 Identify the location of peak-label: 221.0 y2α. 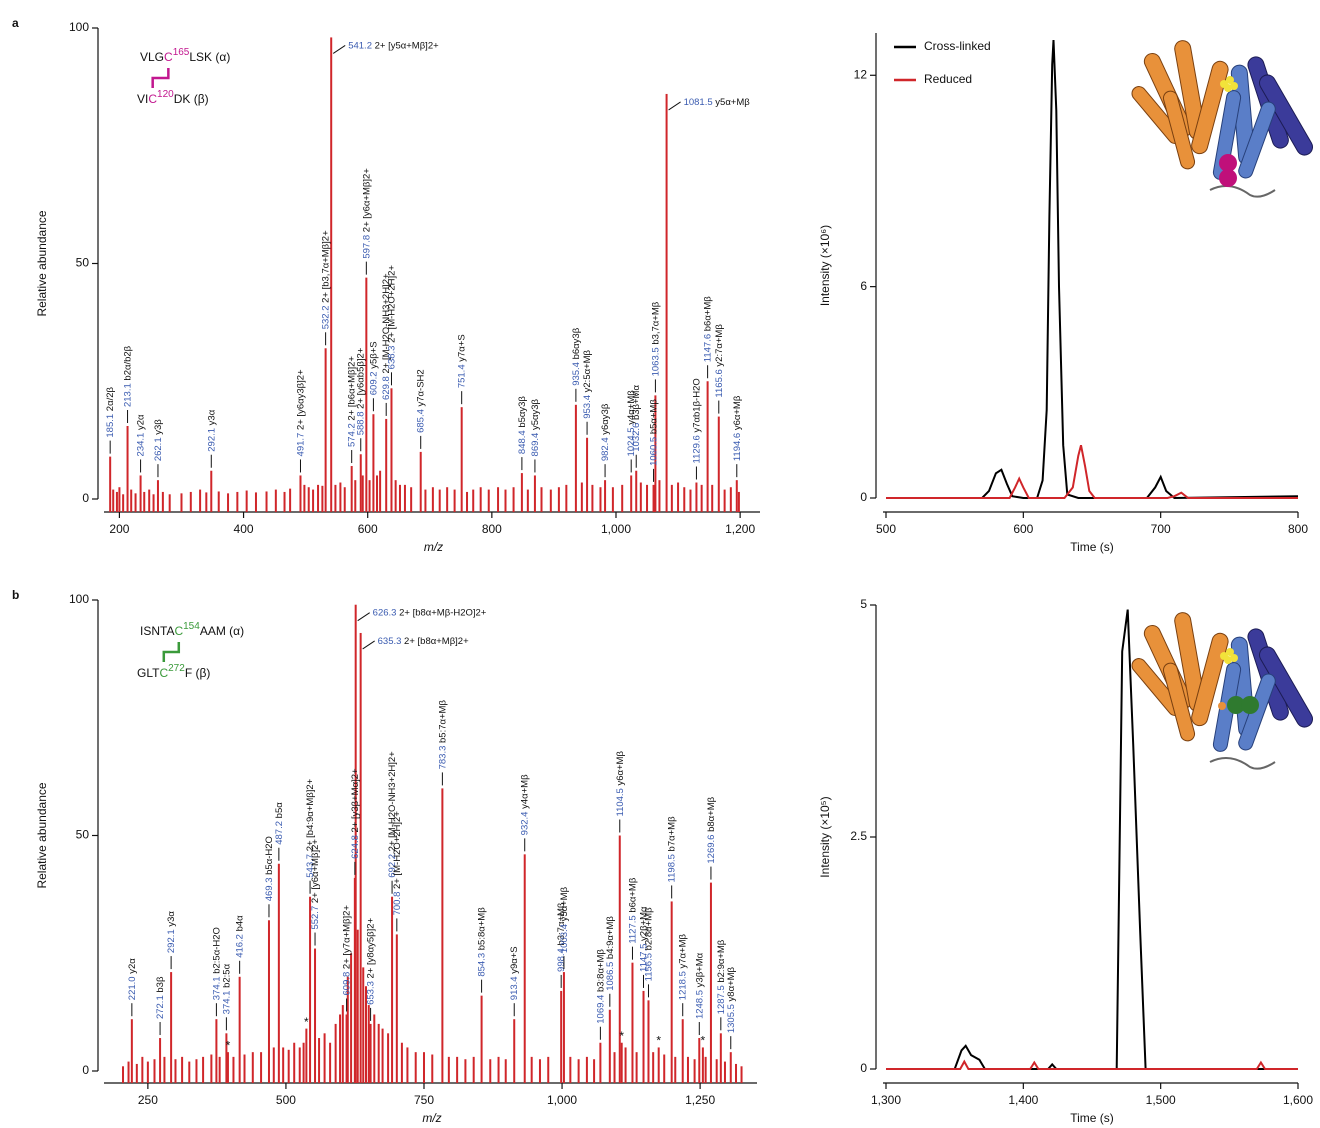
(131, 979).